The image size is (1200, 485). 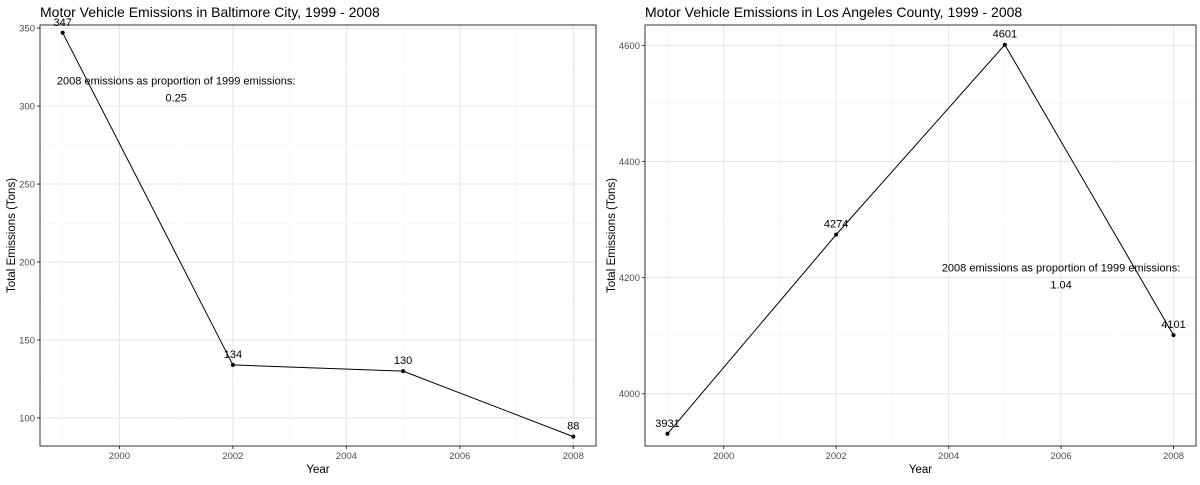 I want to click on y-tick-label: 100, so click(x=27, y=418).